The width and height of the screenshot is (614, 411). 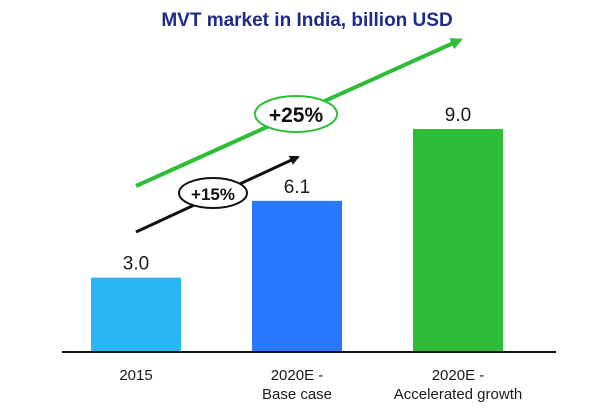 What do you see at coordinates (458, 115) in the screenshot?
I see `value-label-3: 9.0` at bounding box center [458, 115].